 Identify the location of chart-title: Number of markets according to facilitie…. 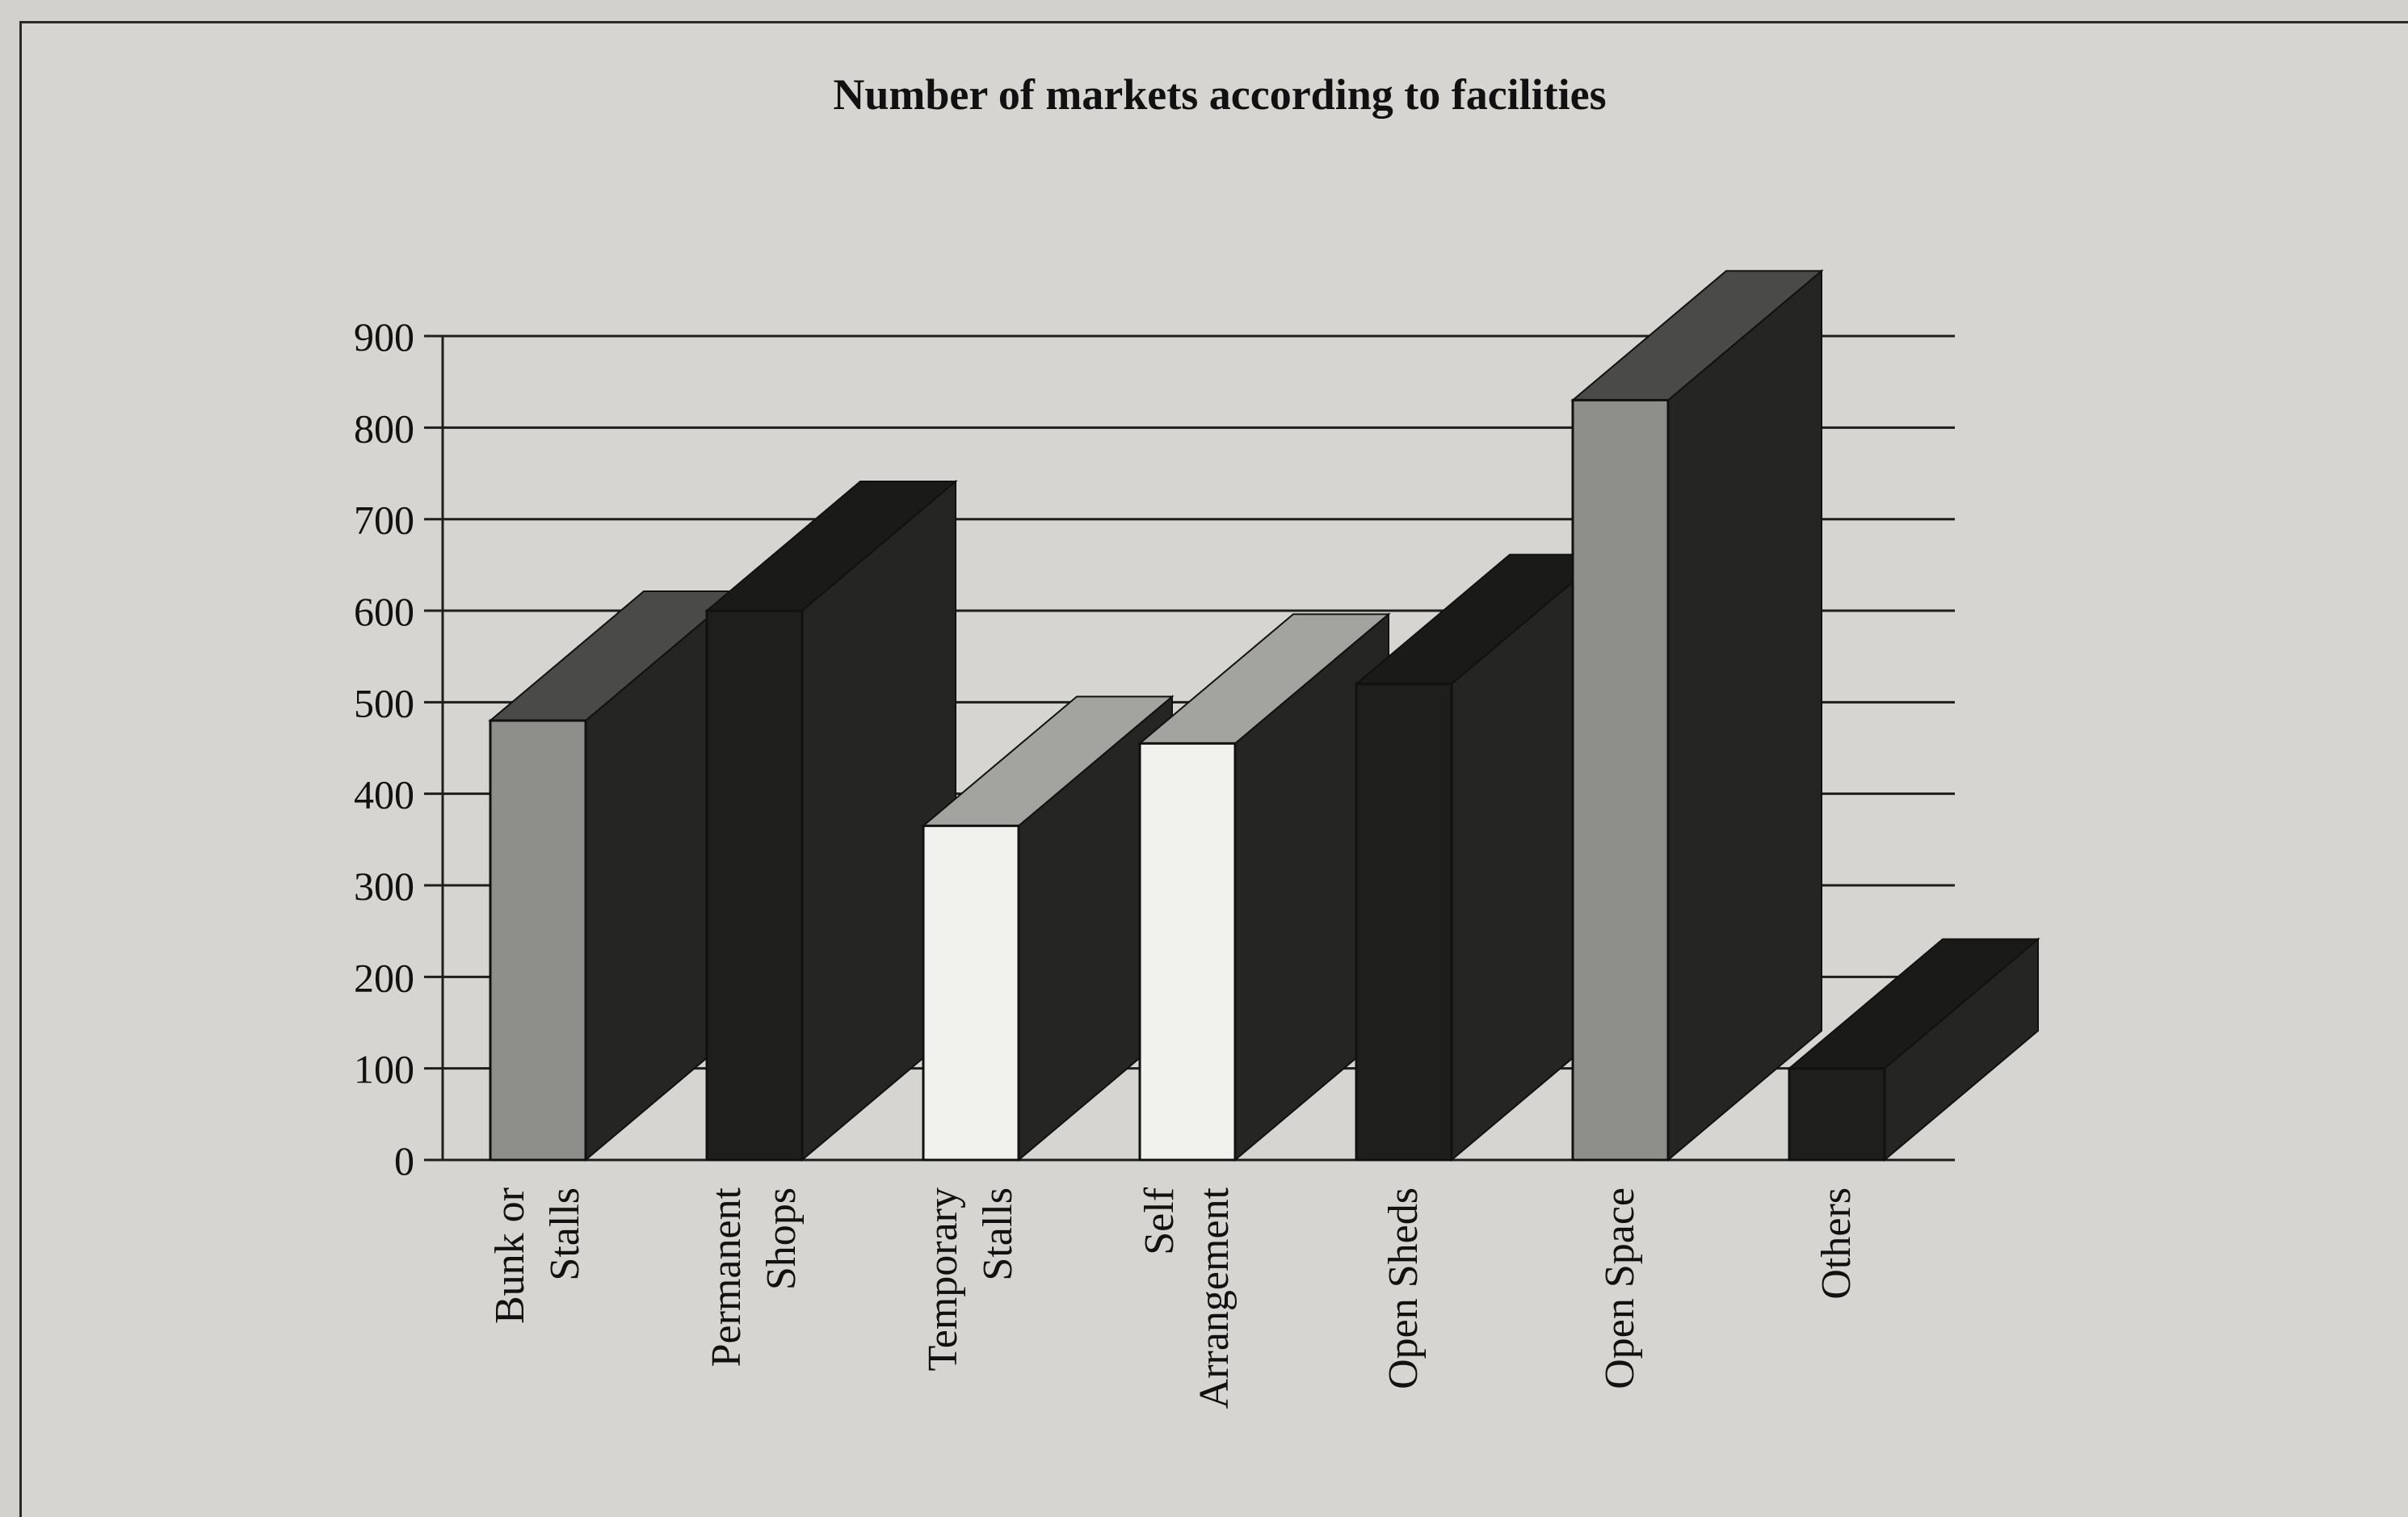
(1219, 95).